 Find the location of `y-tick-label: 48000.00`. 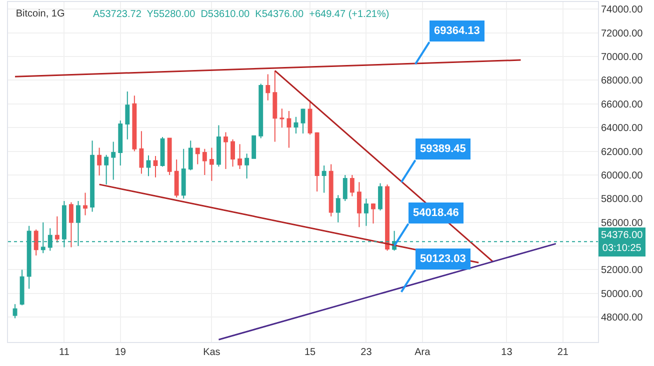

y-tick-label: 48000.00 is located at coordinates (622, 318).